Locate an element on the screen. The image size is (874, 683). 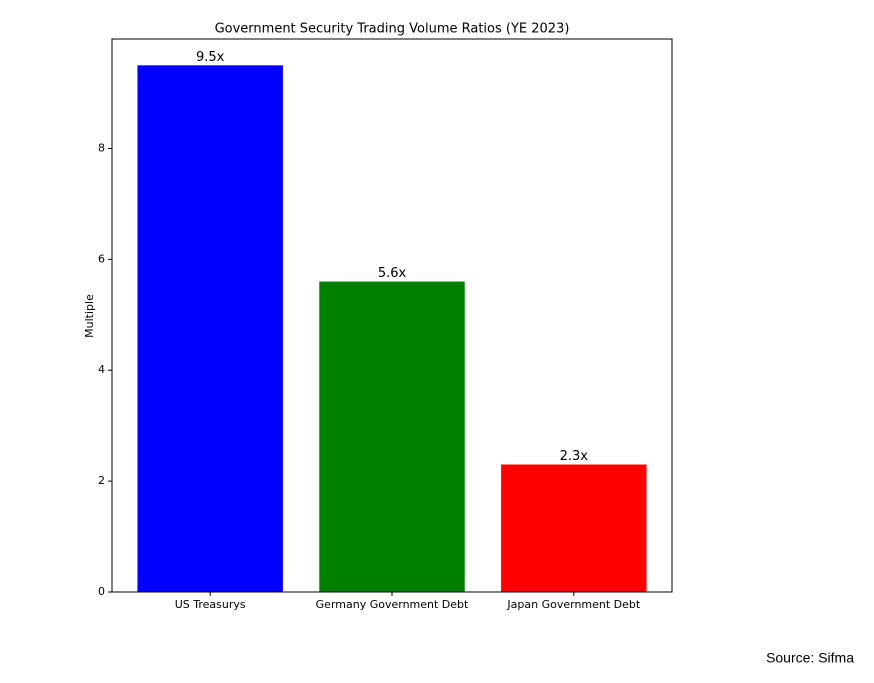
x-tick-label: US Treasurys is located at coordinates (210, 604).